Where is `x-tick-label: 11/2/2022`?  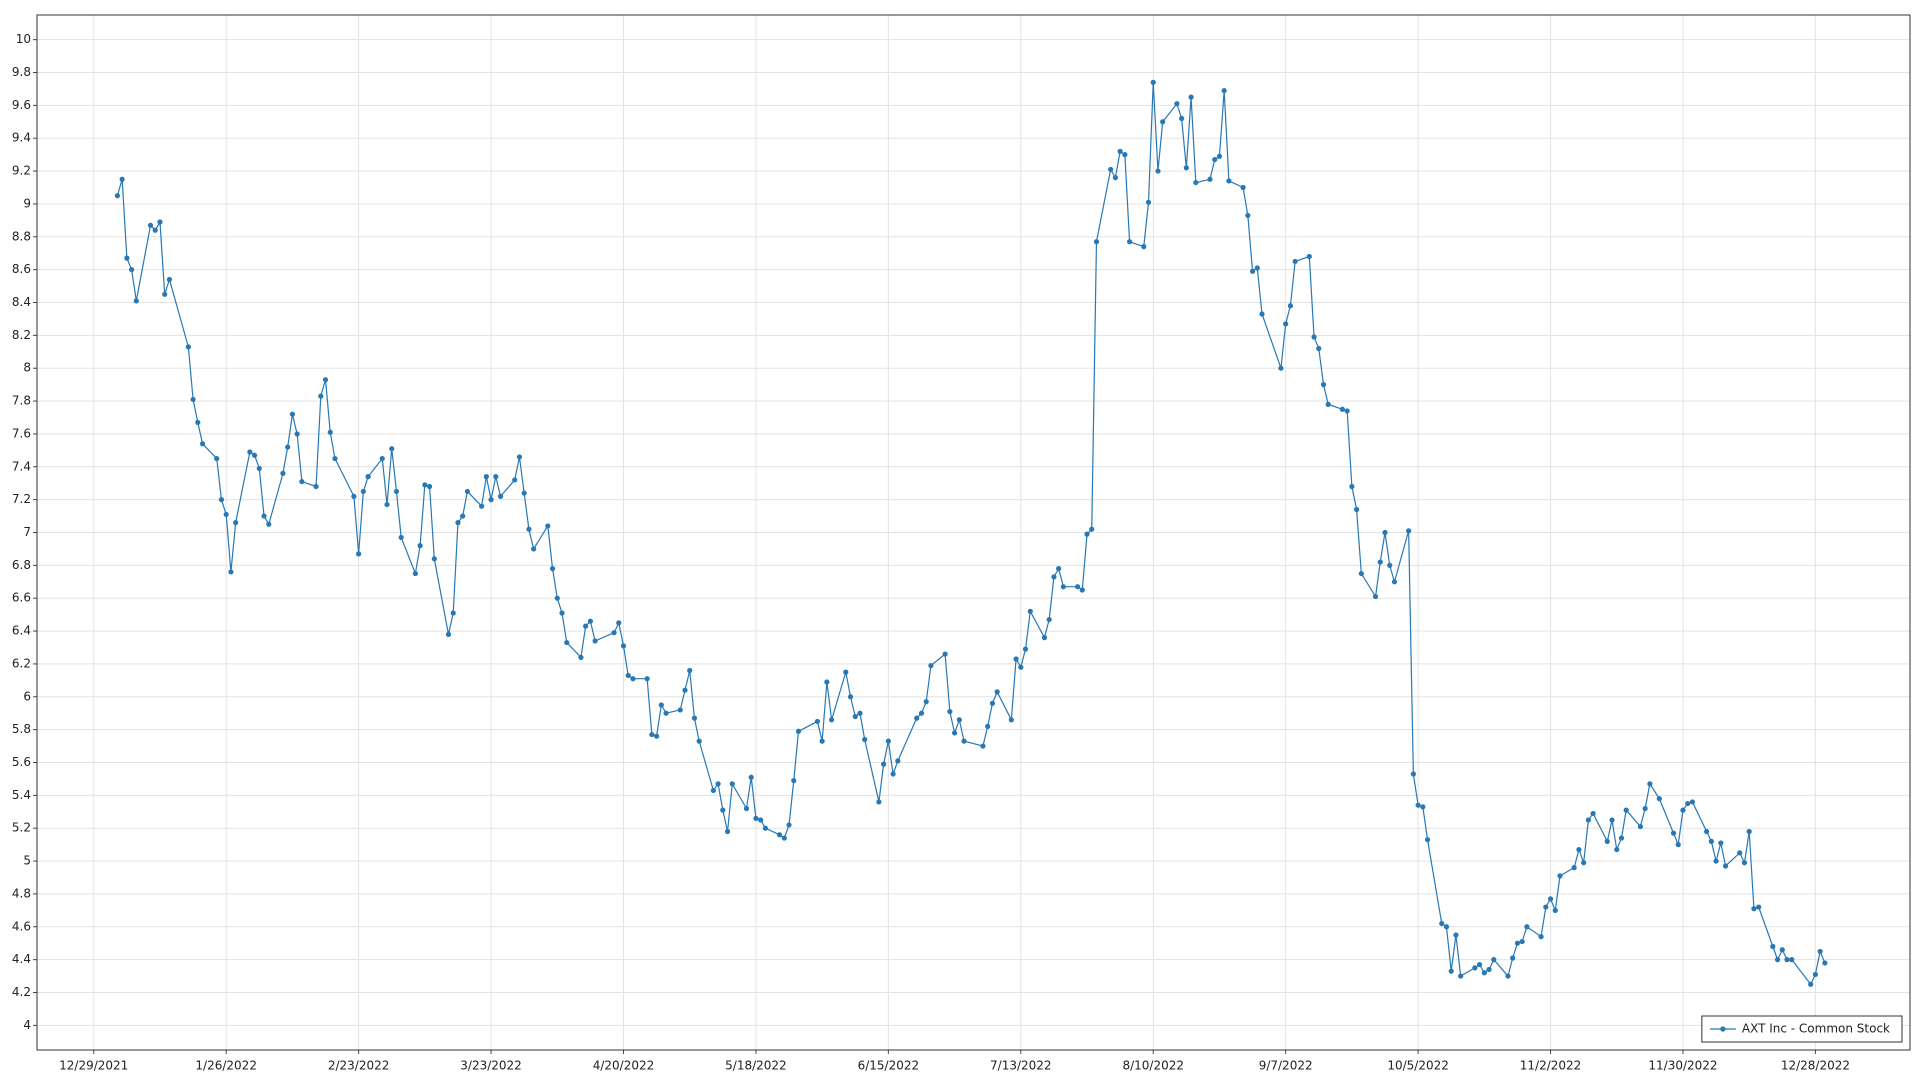
x-tick-label: 11/2/2022 is located at coordinates (1551, 1066).